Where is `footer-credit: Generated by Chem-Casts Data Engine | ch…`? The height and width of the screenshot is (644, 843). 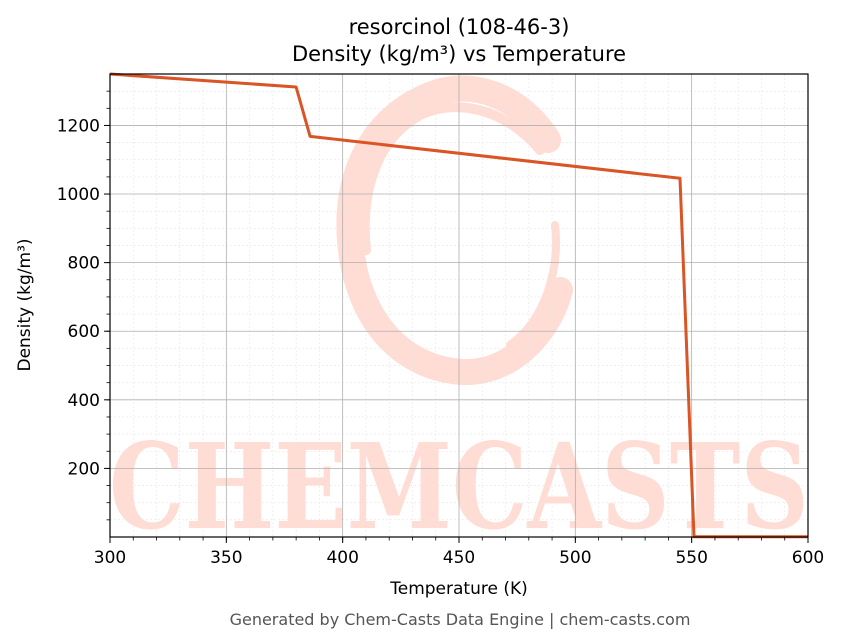
footer-credit: Generated by Chem-Casts Data Engine | ch… is located at coordinates (460, 619).